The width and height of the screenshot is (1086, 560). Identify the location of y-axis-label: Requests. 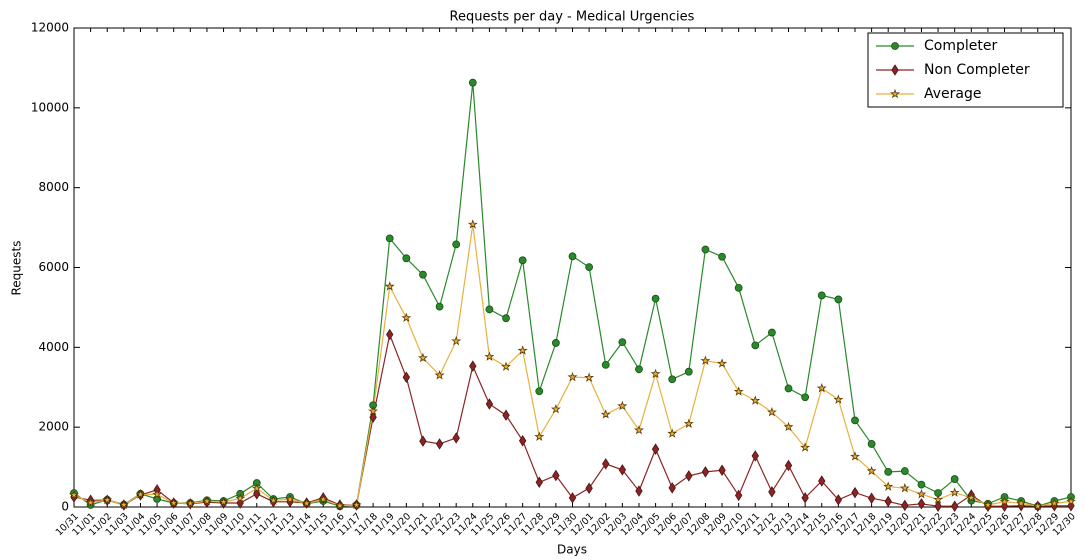
(17, 268).